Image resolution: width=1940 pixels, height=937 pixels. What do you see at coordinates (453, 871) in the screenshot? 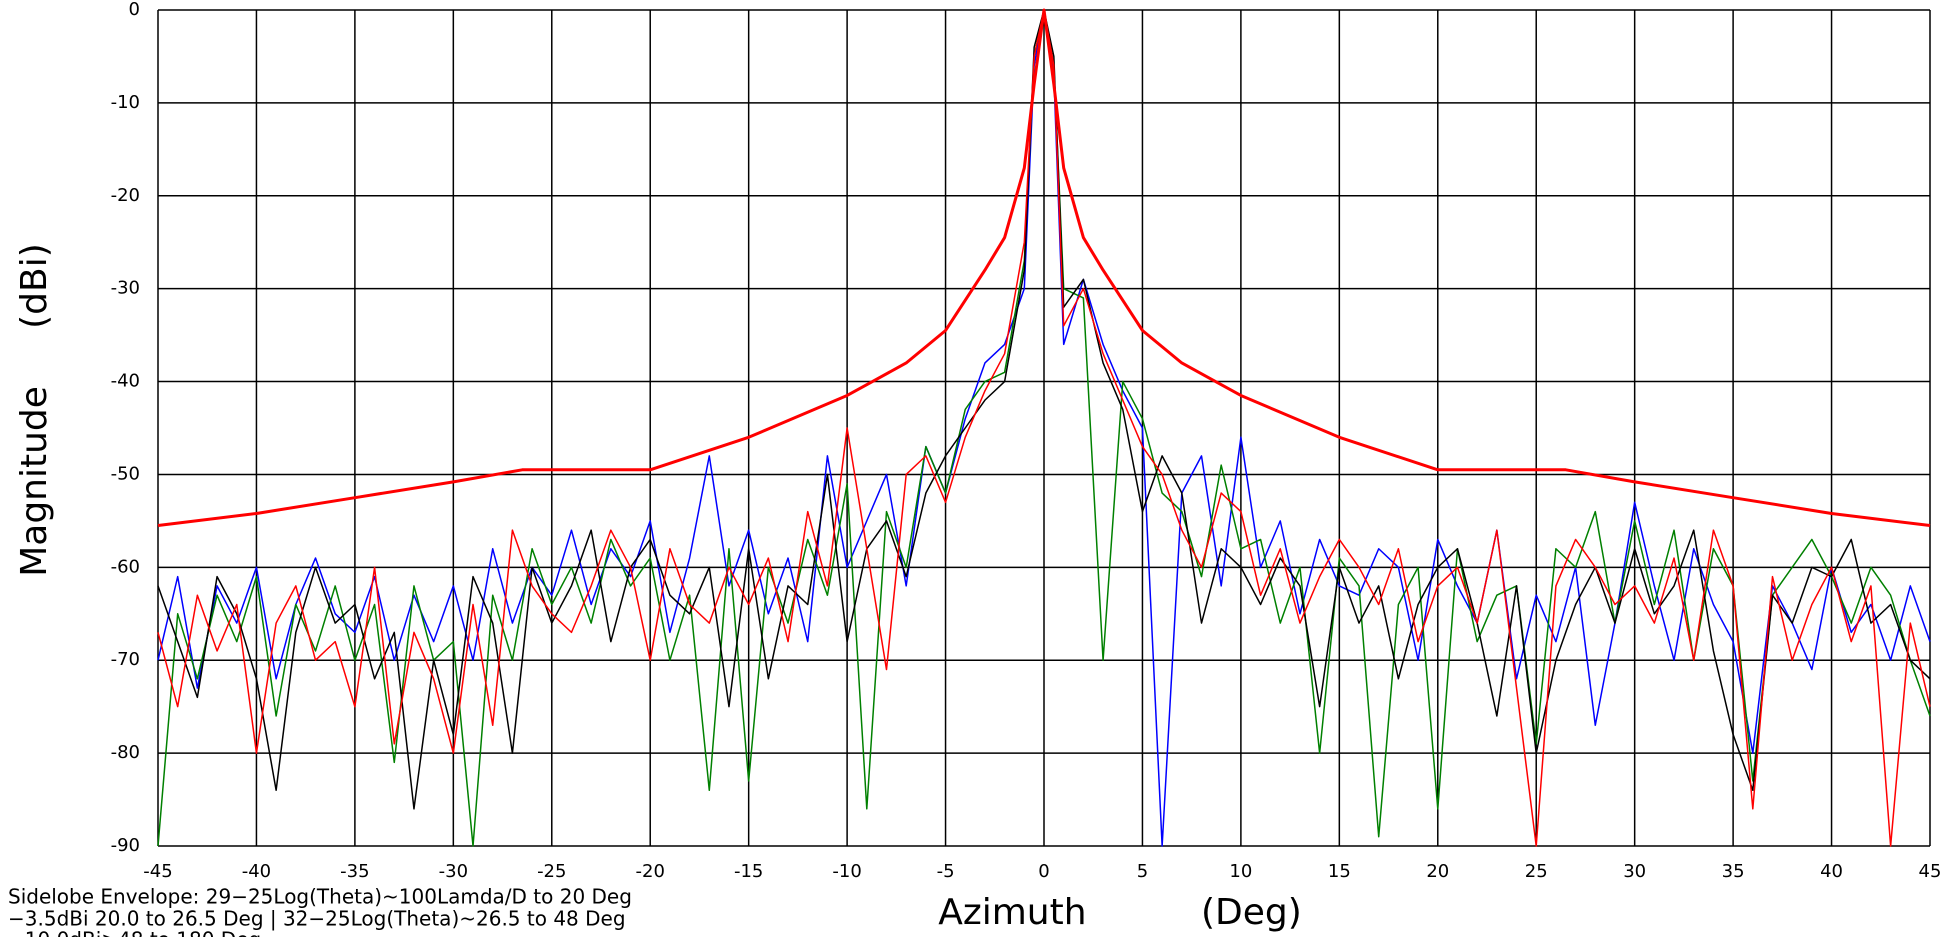
I see `x-tick-label: -30` at bounding box center [453, 871].